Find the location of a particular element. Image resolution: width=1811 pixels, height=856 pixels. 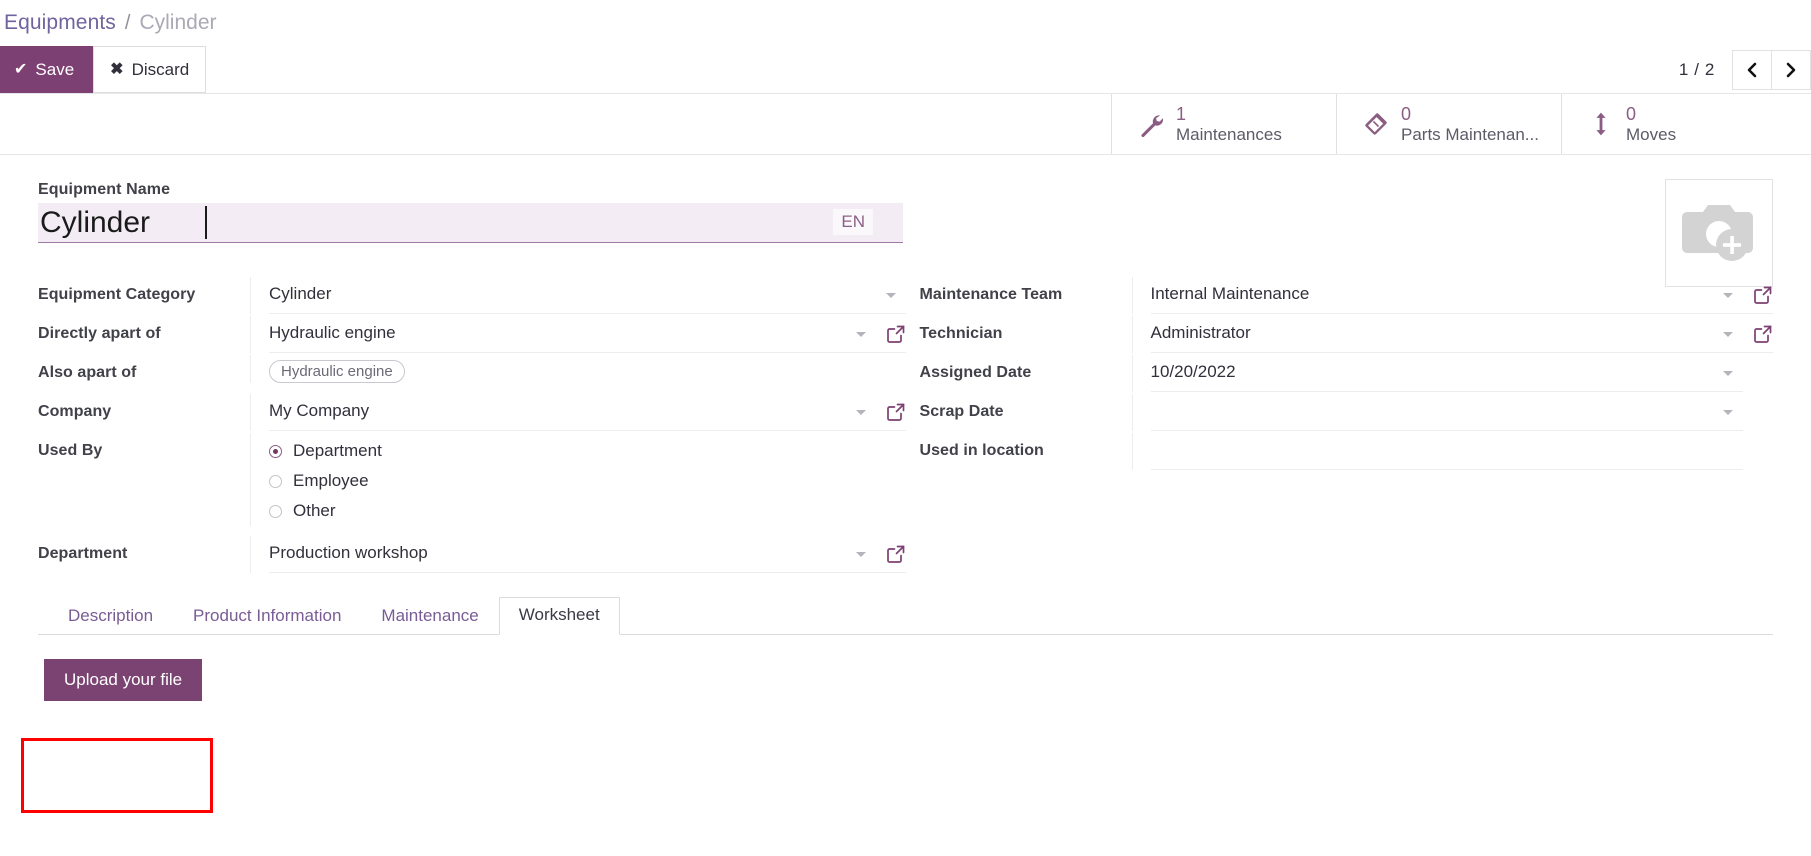

field-value: Internal Maintenance is located at coordinates (1230, 293).